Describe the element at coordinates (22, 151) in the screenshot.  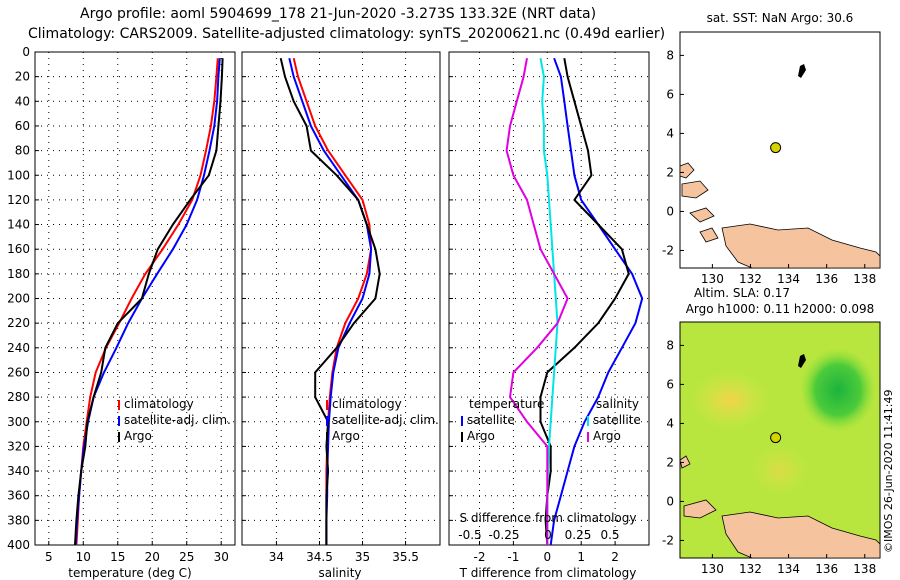
I see `depth-tick-label: 80` at that location.